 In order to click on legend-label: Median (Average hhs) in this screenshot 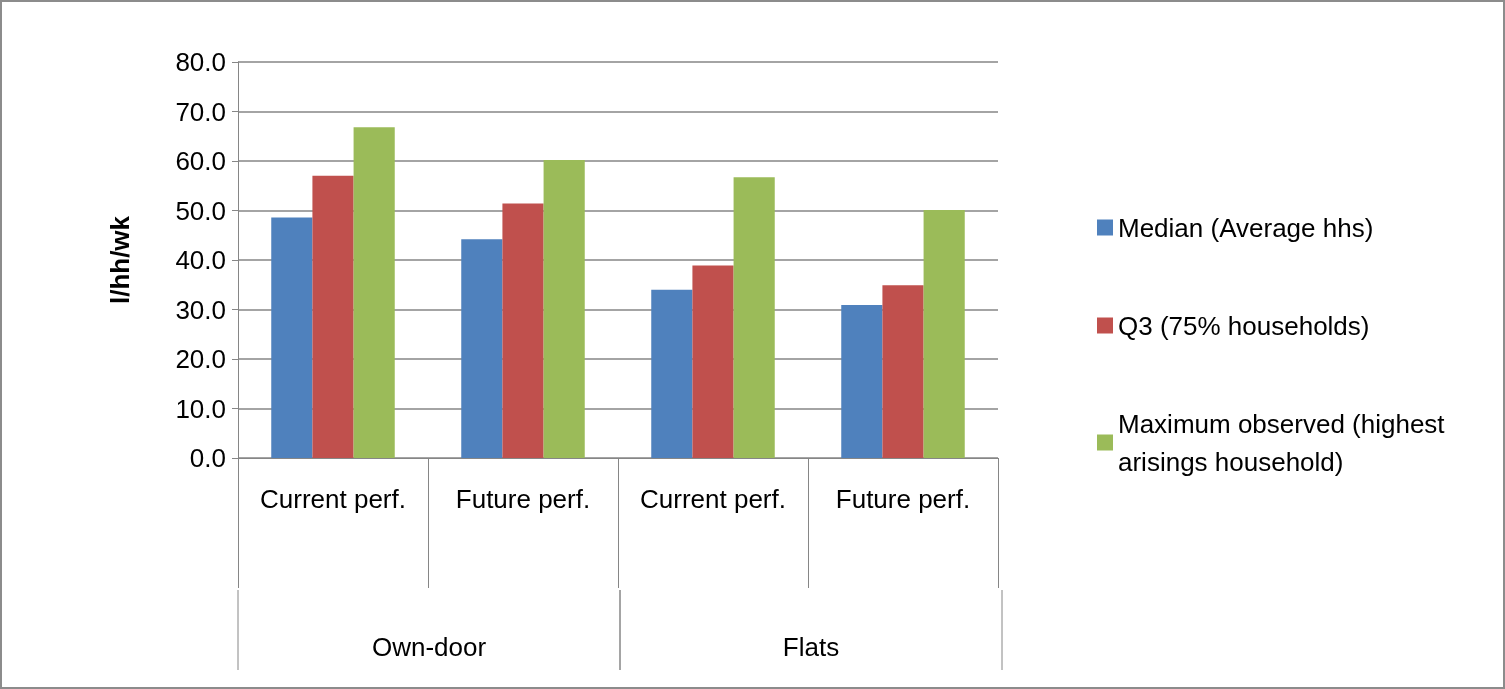, I will do `click(1246, 227)`.